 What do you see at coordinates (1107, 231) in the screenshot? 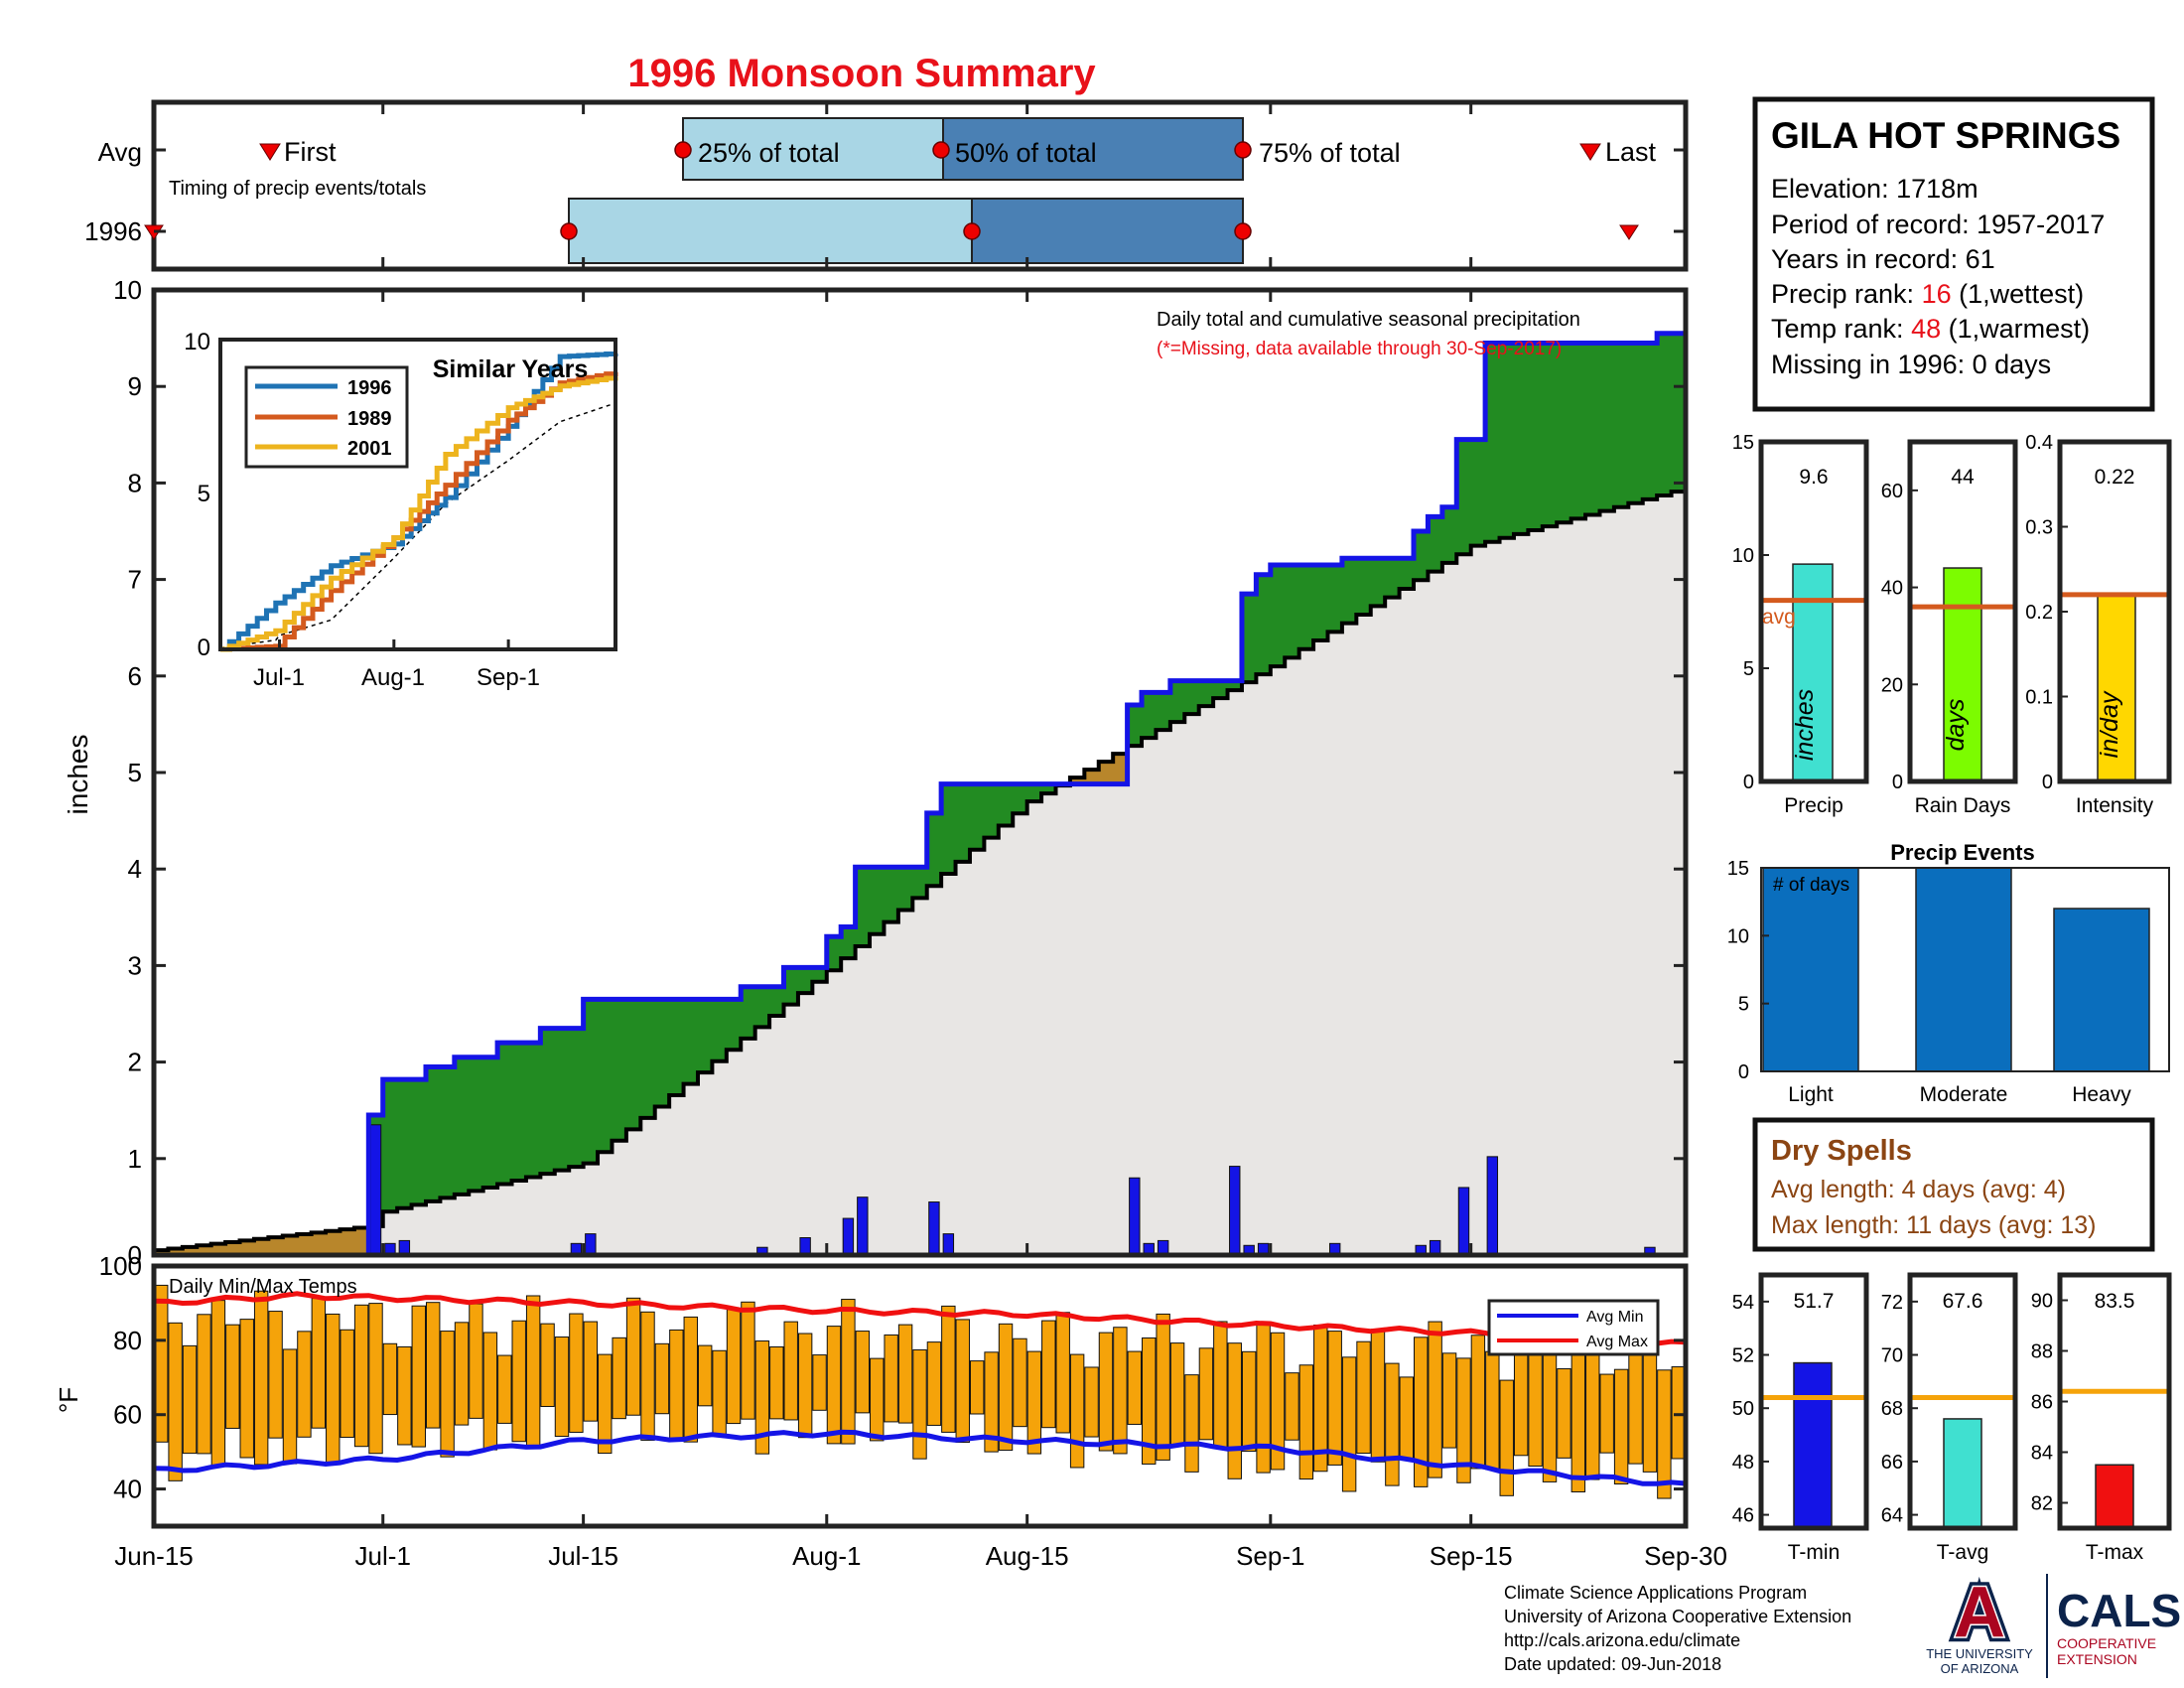
I see `timing-year-q2-box` at bounding box center [1107, 231].